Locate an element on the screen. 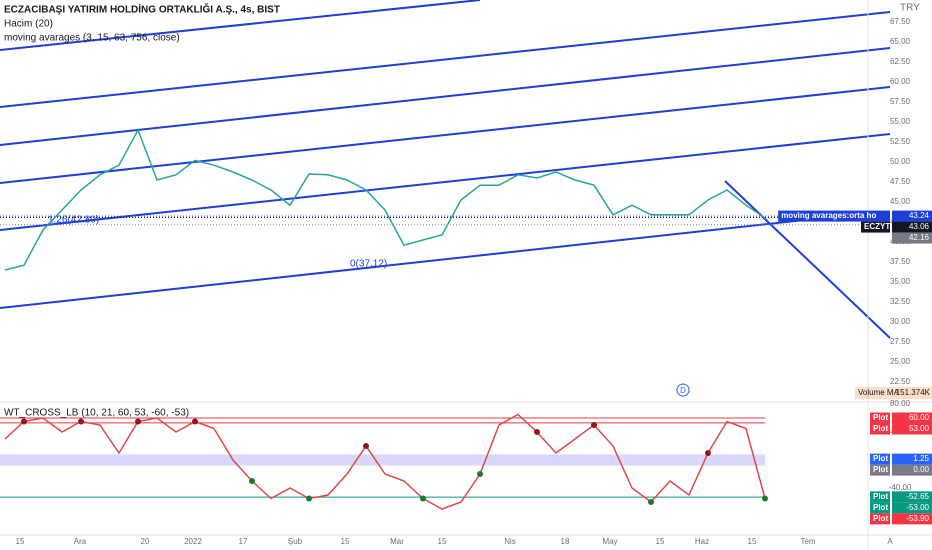 The height and width of the screenshot is (550, 932). y-tick-label: 45.00 is located at coordinates (900, 201).